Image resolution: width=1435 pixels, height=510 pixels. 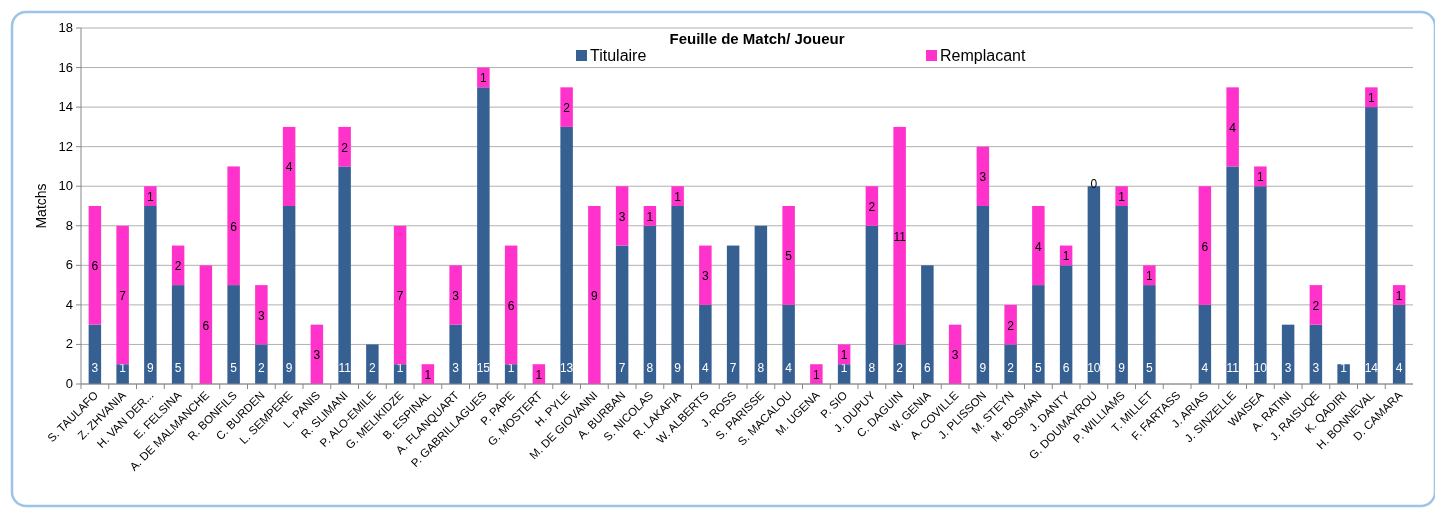 What do you see at coordinates (65, 107) in the screenshot?
I see `y-tick-label: 14` at bounding box center [65, 107].